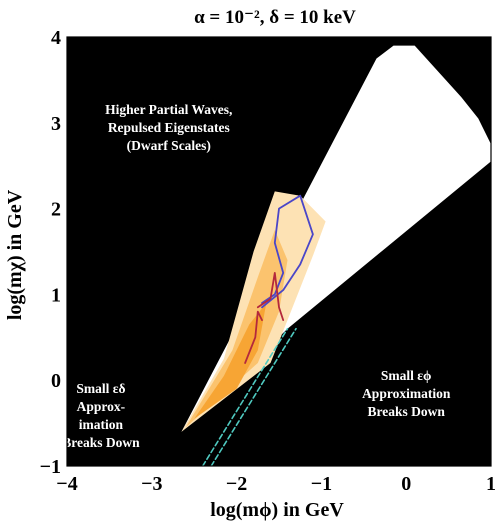  What do you see at coordinates (15, 254) in the screenshot?
I see `y-axis-label: log(mχ) in GeV` at bounding box center [15, 254].